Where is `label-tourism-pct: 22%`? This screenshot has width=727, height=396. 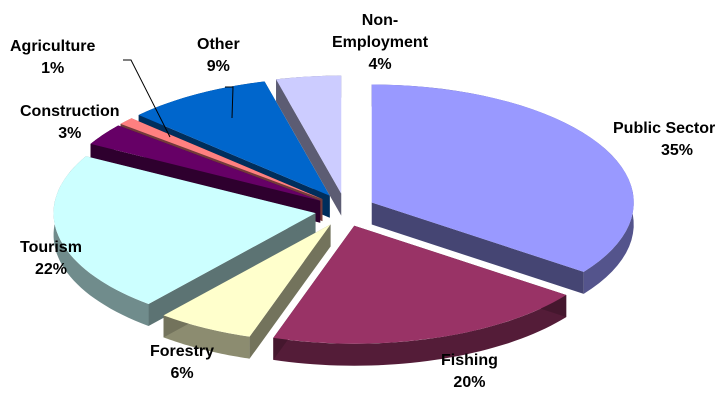
label-tourism-pct: 22% is located at coordinates (50, 269).